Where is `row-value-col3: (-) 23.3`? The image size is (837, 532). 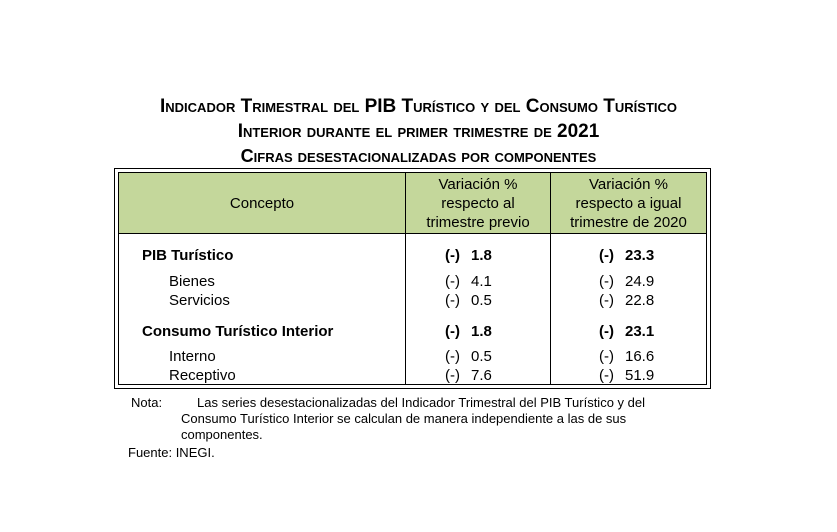
row-value-col3: (-) 23.3 is located at coordinates (627, 255).